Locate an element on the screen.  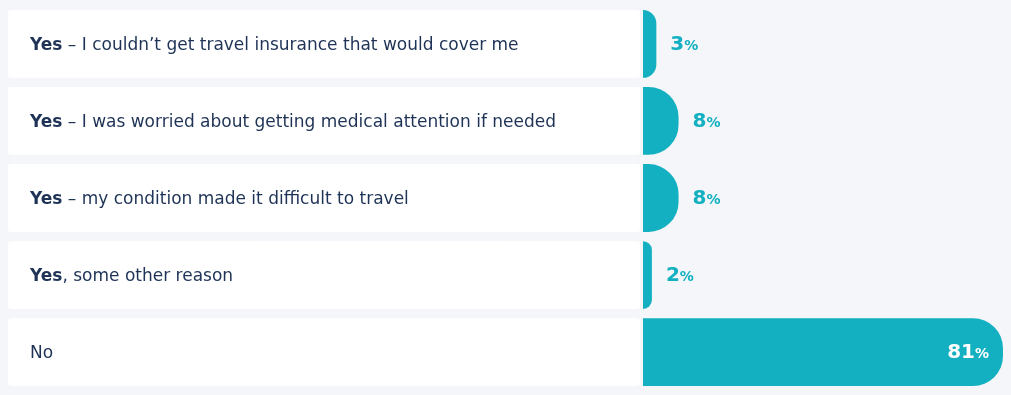
y-tick-label: No is located at coordinates (42, 352).